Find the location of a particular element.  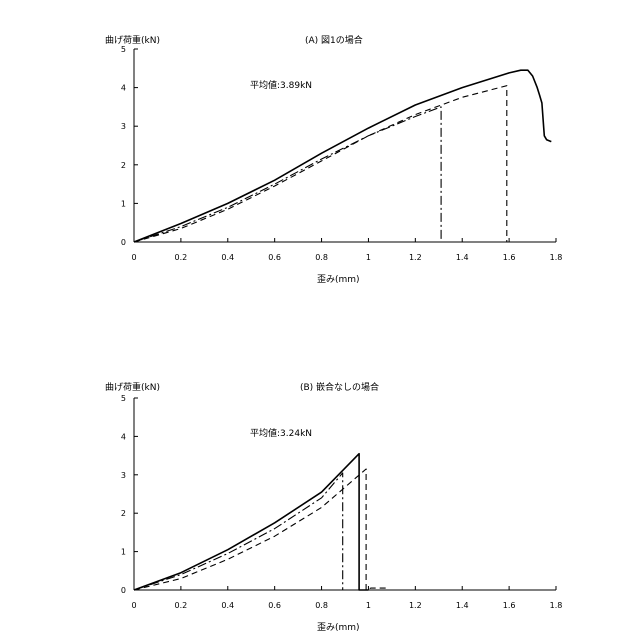

mean-annotation: 平均値:3.24kN is located at coordinates (281, 433).